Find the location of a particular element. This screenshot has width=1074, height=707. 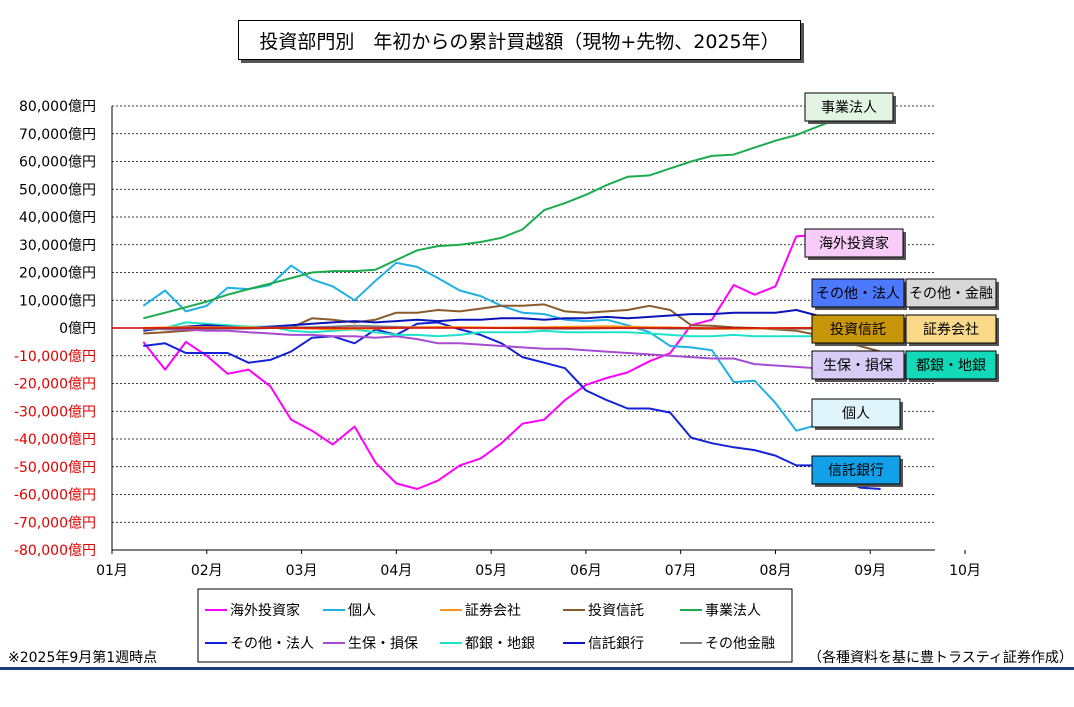

chart-title: 投資部門別 年初からの累計買越額（現物+先物、2025年） is located at coordinates (519, 40).